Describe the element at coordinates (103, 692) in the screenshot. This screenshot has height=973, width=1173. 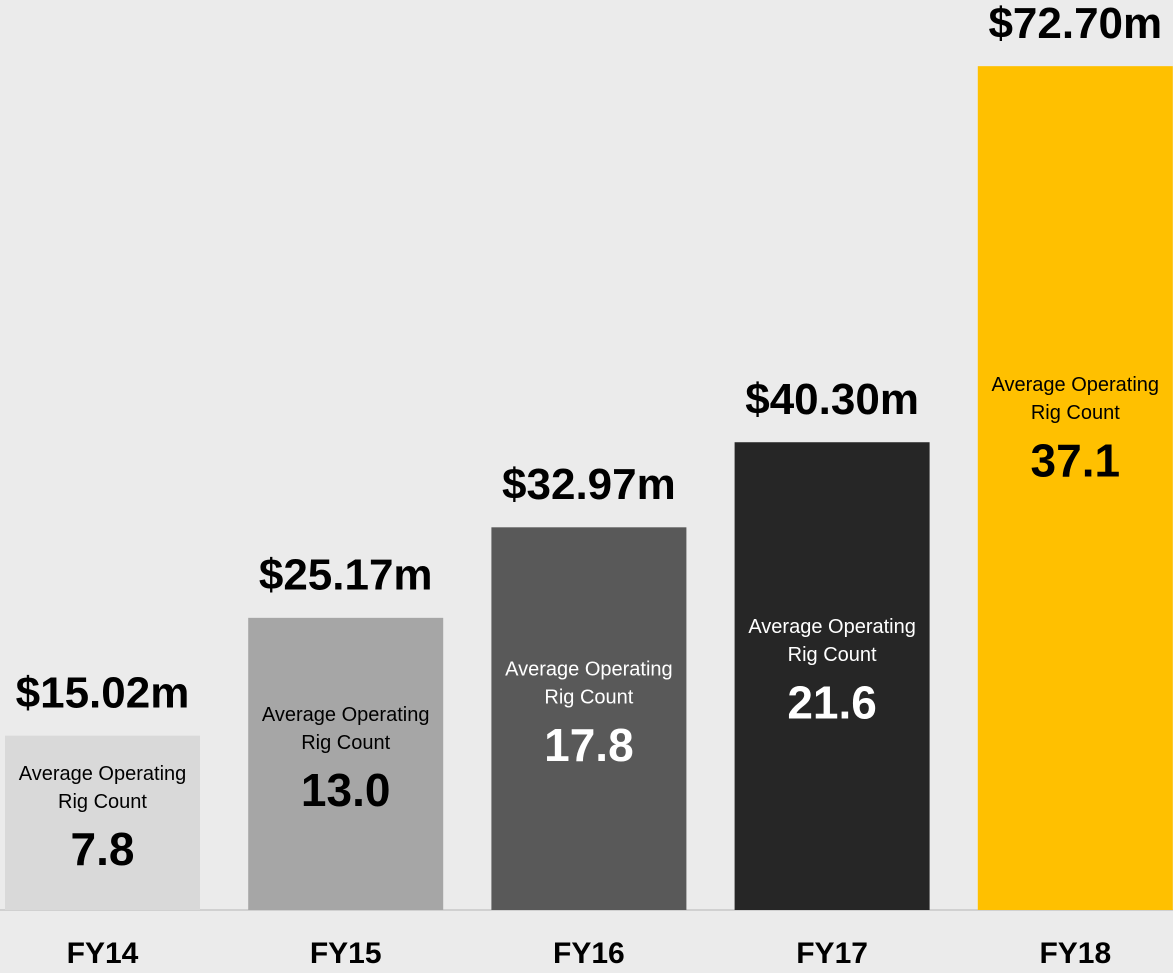
I see `value-label: $15.02m` at that location.